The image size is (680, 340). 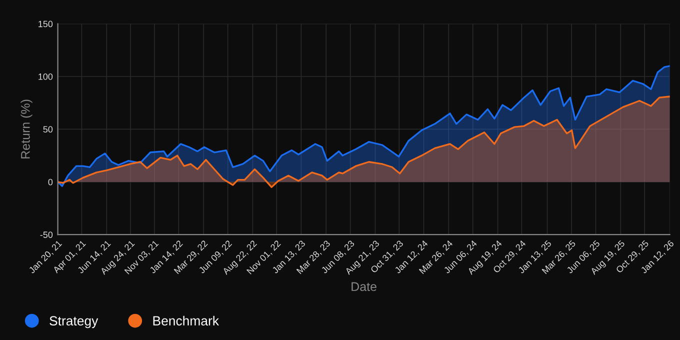 What do you see at coordinates (74, 322) in the screenshot?
I see `legend-label: Strategy` at bounding box center [74, 322].